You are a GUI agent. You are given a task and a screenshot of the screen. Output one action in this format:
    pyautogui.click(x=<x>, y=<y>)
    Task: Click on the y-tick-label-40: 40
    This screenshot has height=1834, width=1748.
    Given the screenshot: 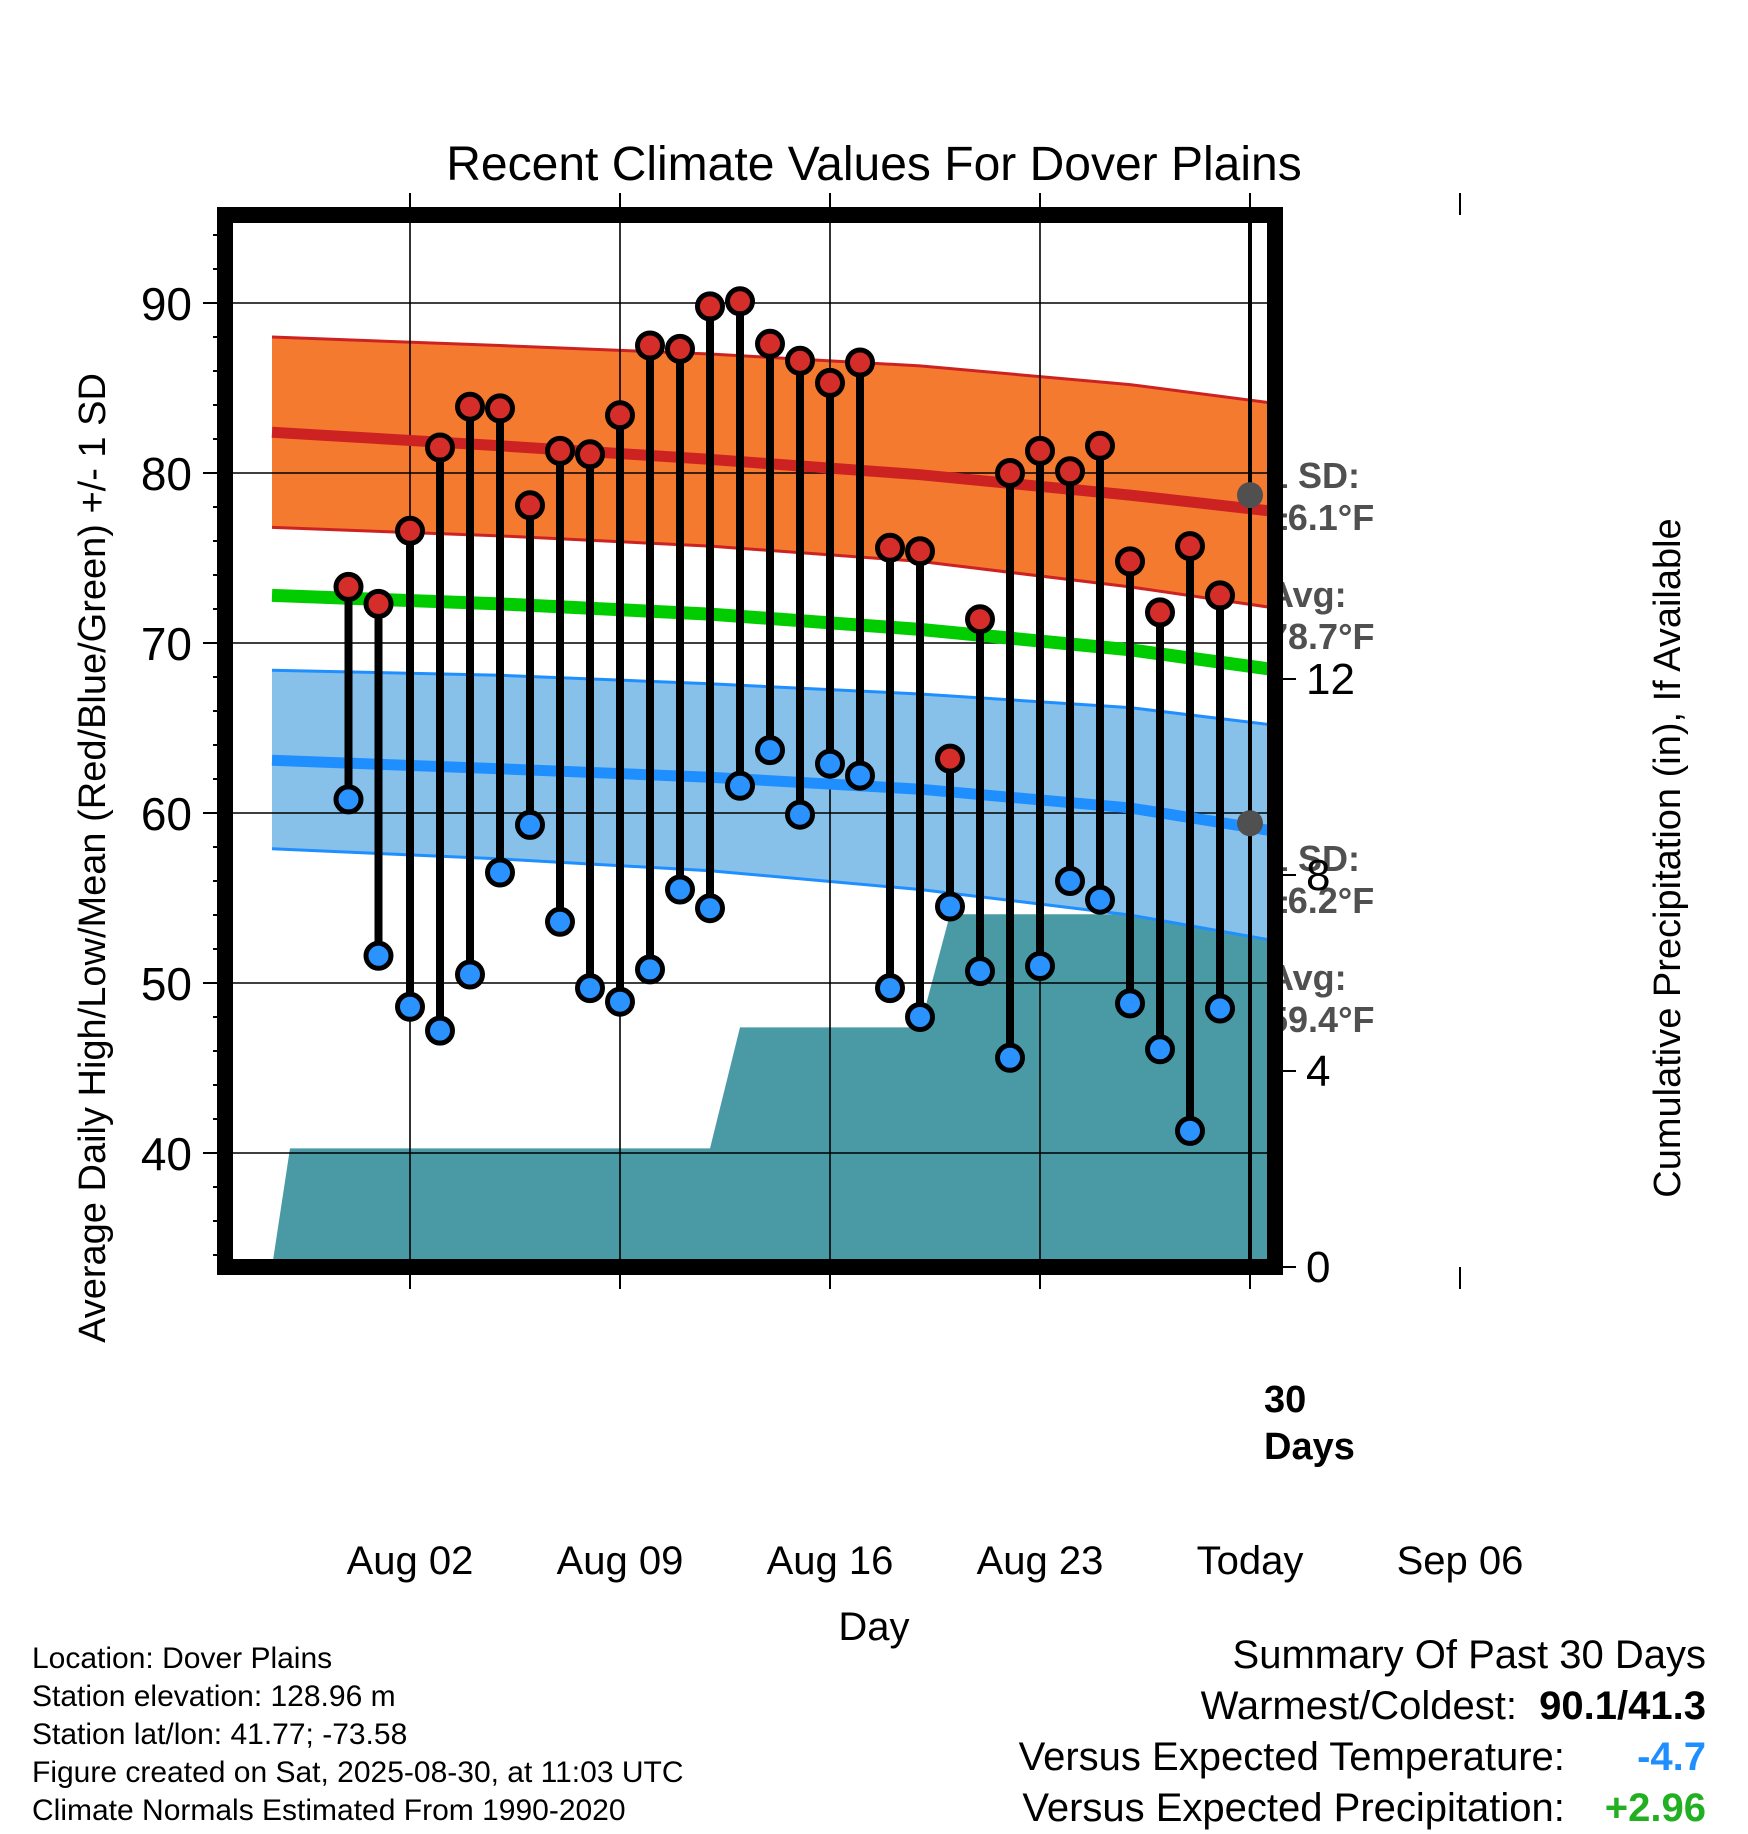 What is the action you would take?
    pyautogui.click(x=166, y=1154)
    